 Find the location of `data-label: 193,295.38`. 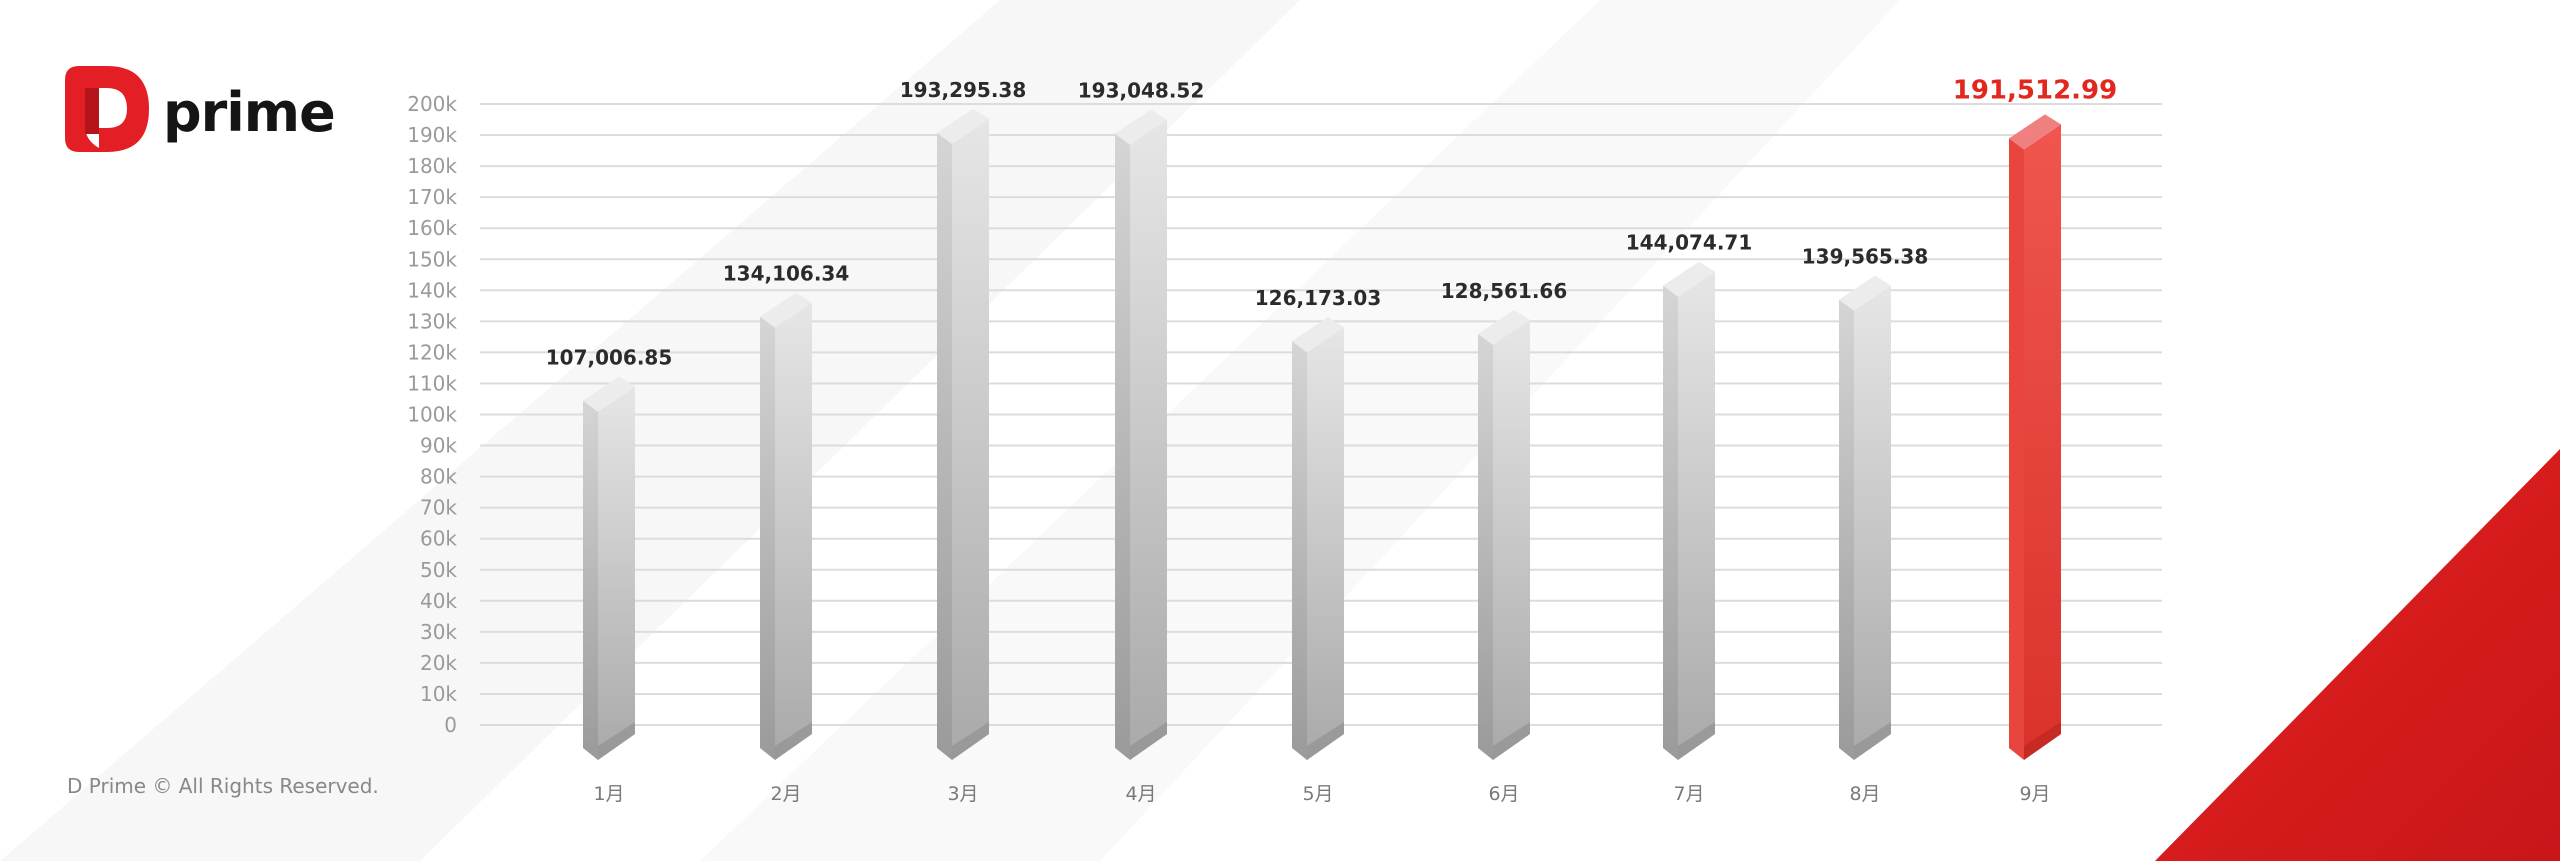

data-label: 193,295.38 is located at coordinates (963, 90).